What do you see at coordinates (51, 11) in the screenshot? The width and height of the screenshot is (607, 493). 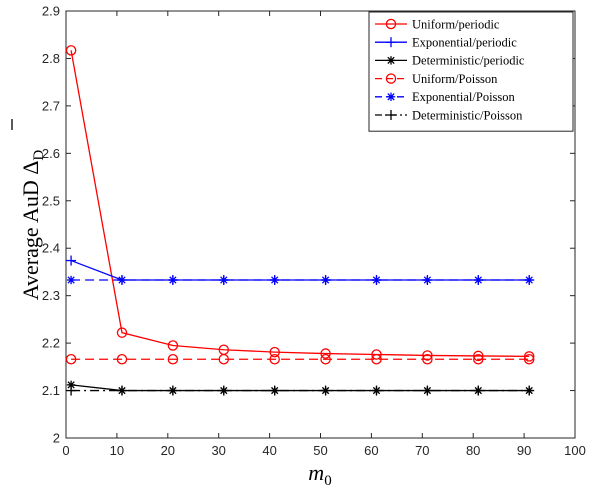 I see `y-tick-label: 2.9` at bounding box center [51, 11].